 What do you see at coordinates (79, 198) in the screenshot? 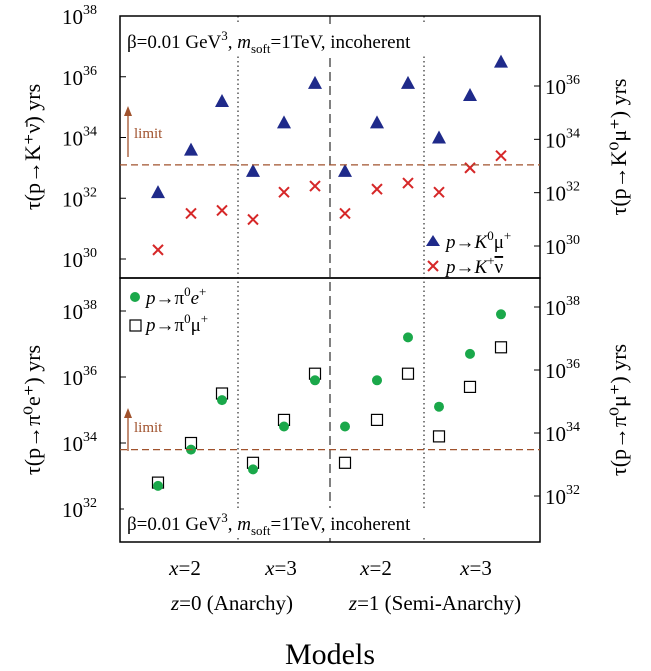
I see `top-left-tick-label: 1032` at bounding box center [79, 198].